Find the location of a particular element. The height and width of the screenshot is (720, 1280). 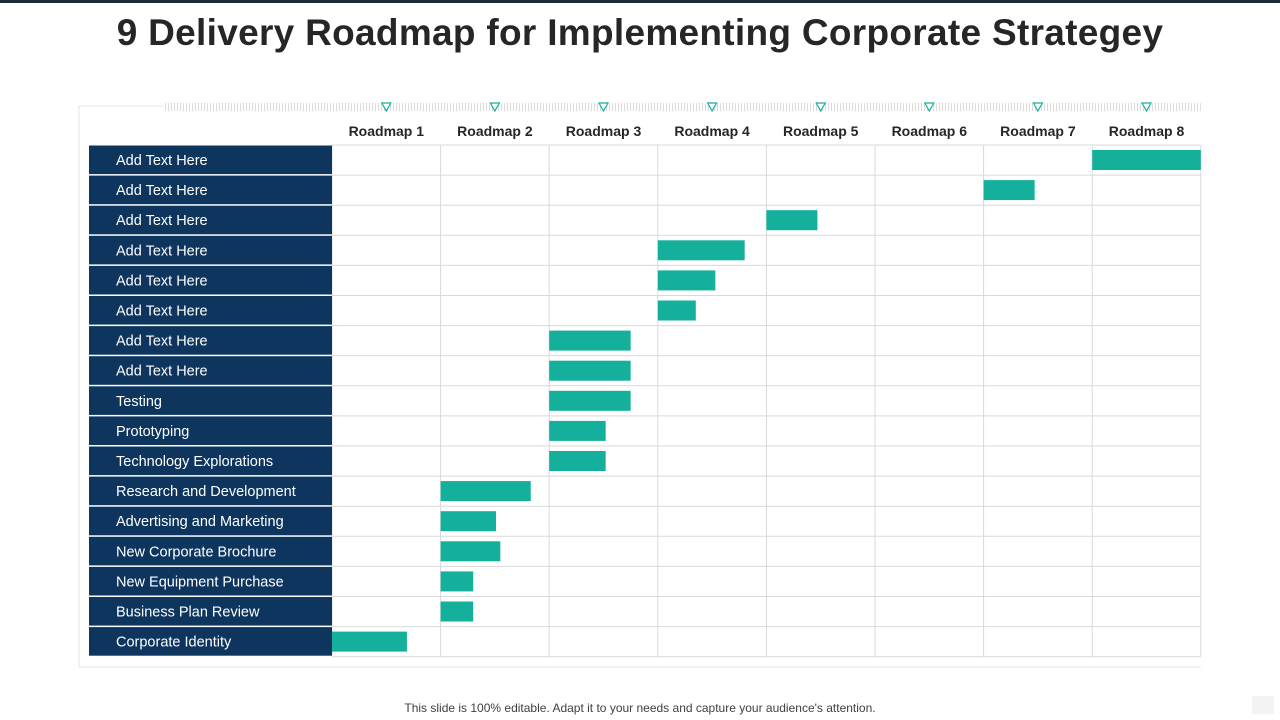

corner-box is located at coordinates (1263, 705).